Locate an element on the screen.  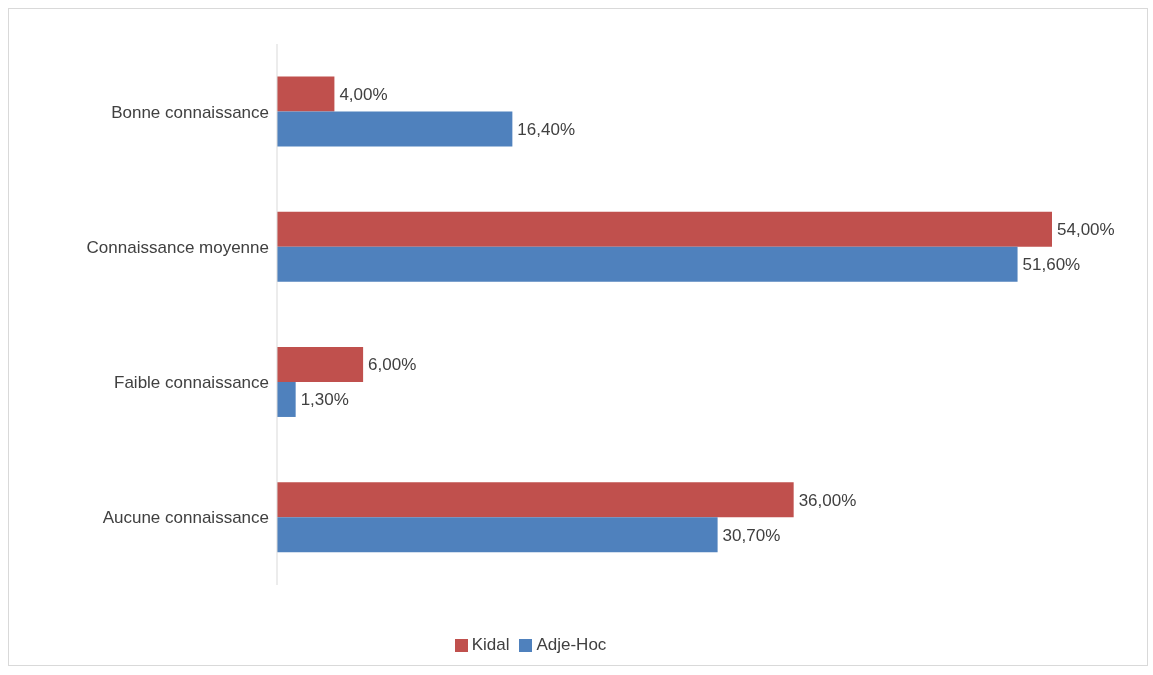
data-label: 6,00% is located at coordinates (392, 365).